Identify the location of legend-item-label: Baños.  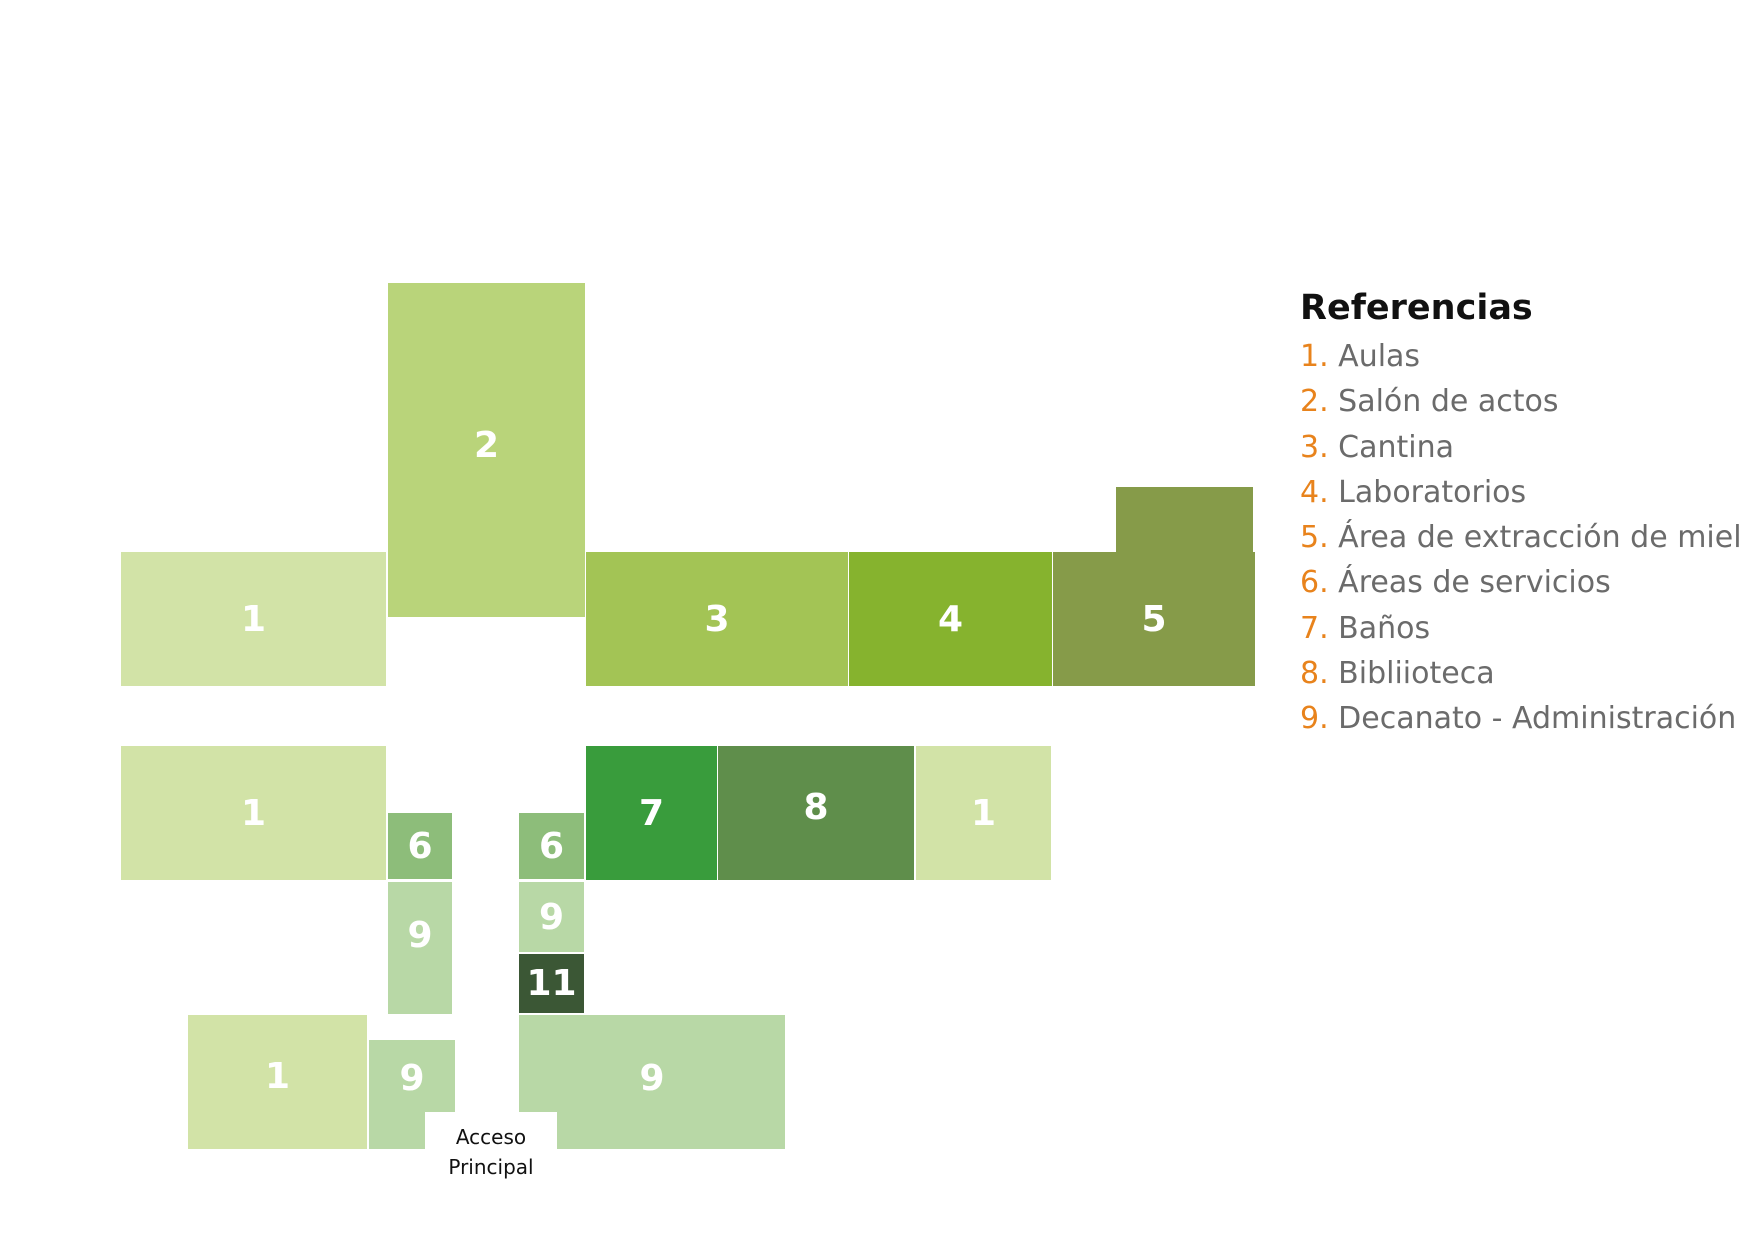
(1384, 628).